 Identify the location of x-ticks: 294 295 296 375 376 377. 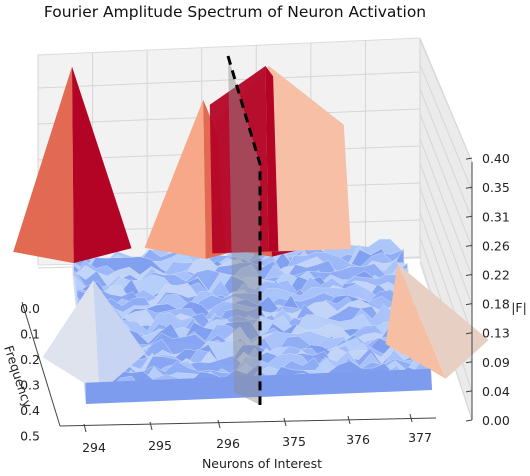
(257, 434).